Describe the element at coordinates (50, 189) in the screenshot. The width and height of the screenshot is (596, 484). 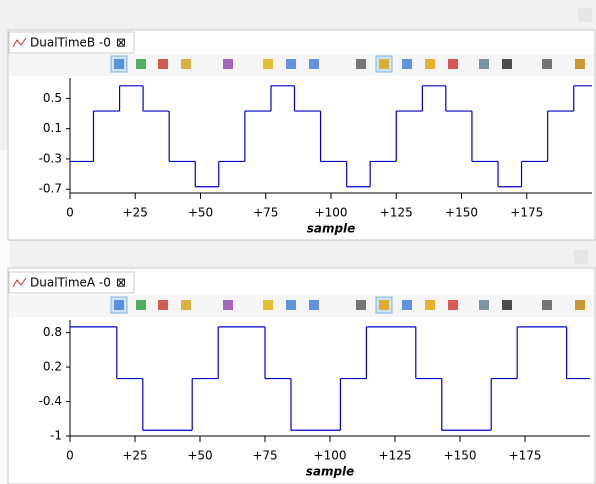
I see `y-tick-label: -0.7` at that location.